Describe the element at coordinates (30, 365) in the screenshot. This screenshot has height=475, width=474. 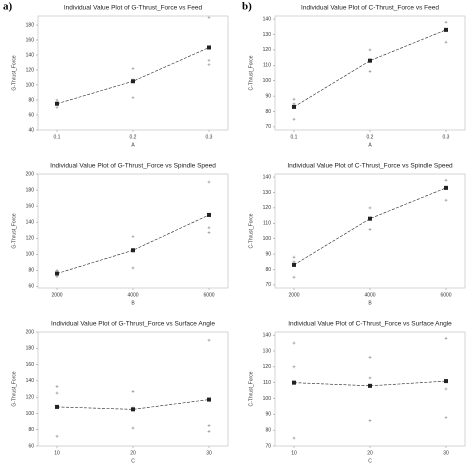
I see `y-tick-label: 160` at that location.